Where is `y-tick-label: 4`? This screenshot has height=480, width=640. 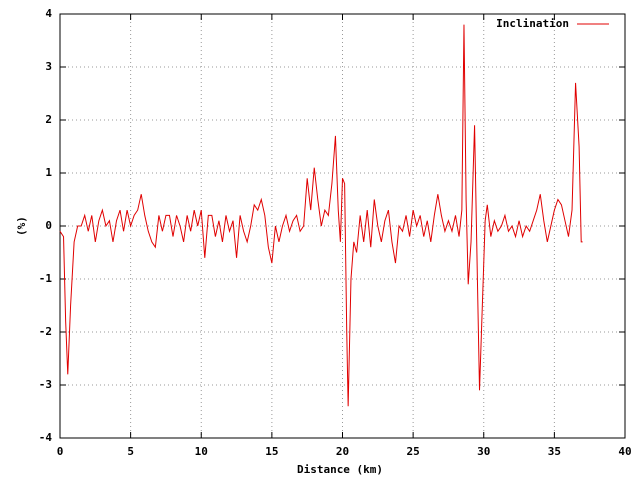 y-tick-label: 4 is located at coordinates (48, 13).